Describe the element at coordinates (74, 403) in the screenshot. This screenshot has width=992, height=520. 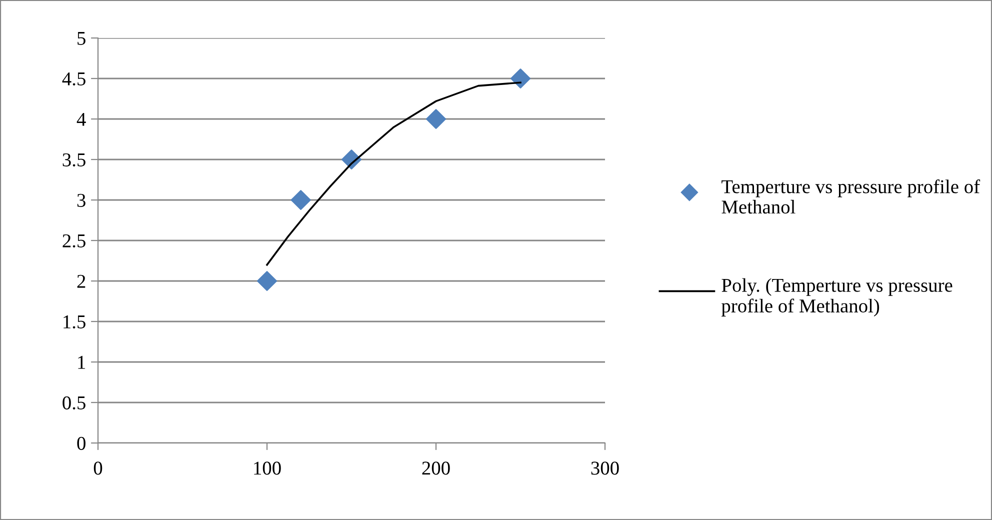
I see `y-tick-label: 0.5` at that location.